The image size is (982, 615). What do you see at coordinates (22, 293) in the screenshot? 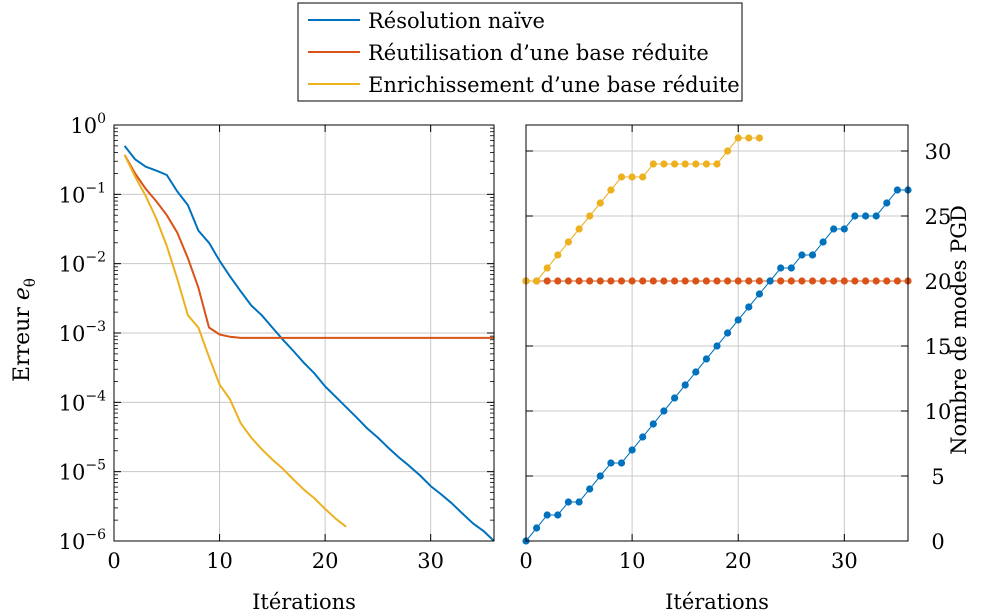
I see `left-ylabel-symbol: e` at bounding box center [22, 293].